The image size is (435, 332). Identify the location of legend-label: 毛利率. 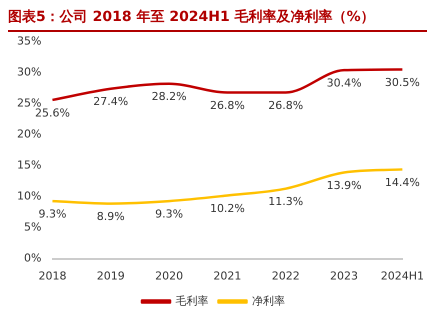
(192, 301).